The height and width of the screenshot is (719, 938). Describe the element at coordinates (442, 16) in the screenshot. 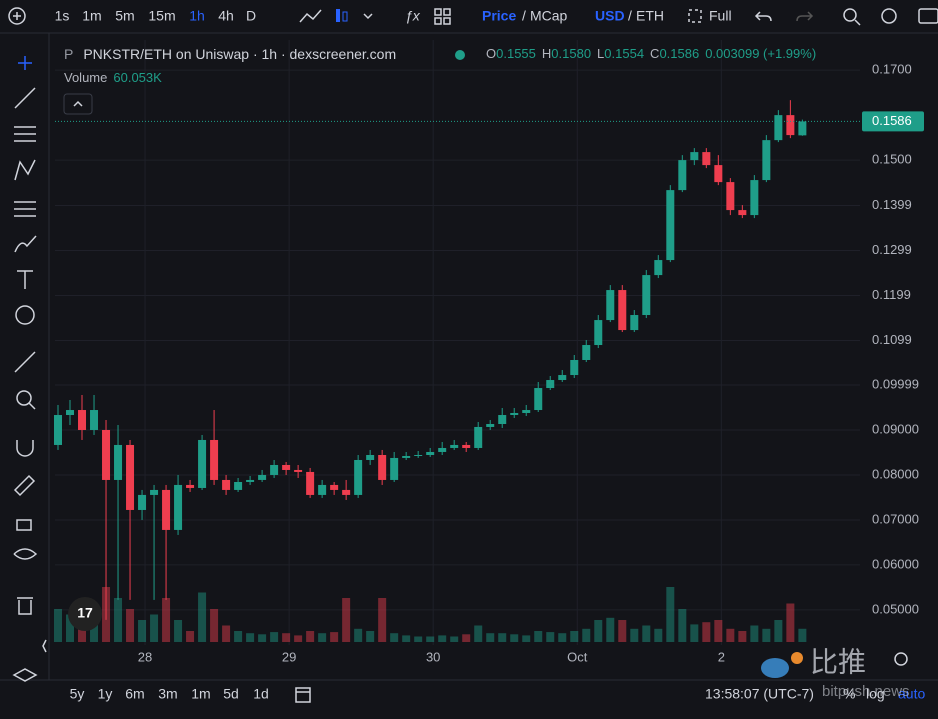

I see `layout-icon` at that location.